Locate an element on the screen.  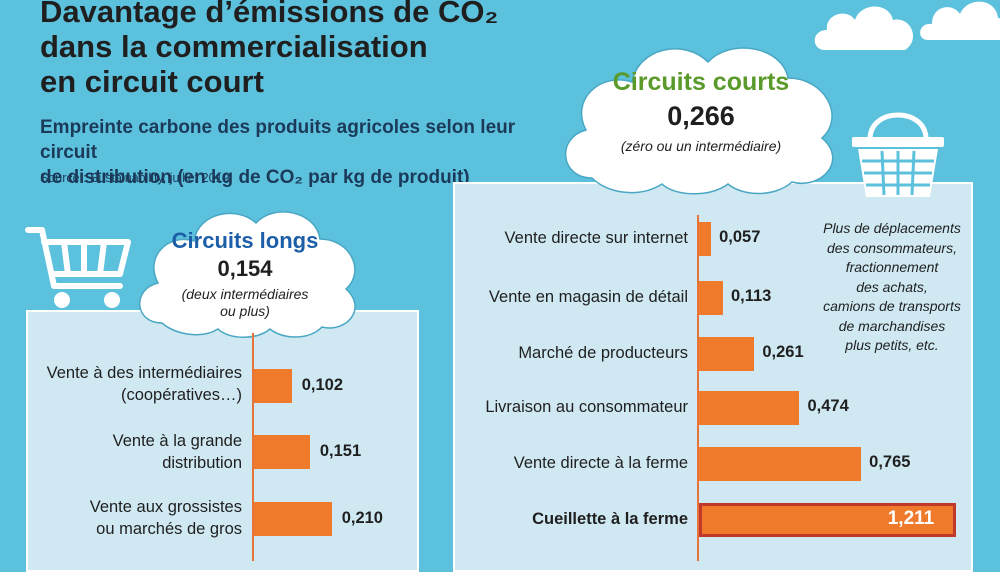
category-label: Marché de producteurs is located at coordinates (603, 353).